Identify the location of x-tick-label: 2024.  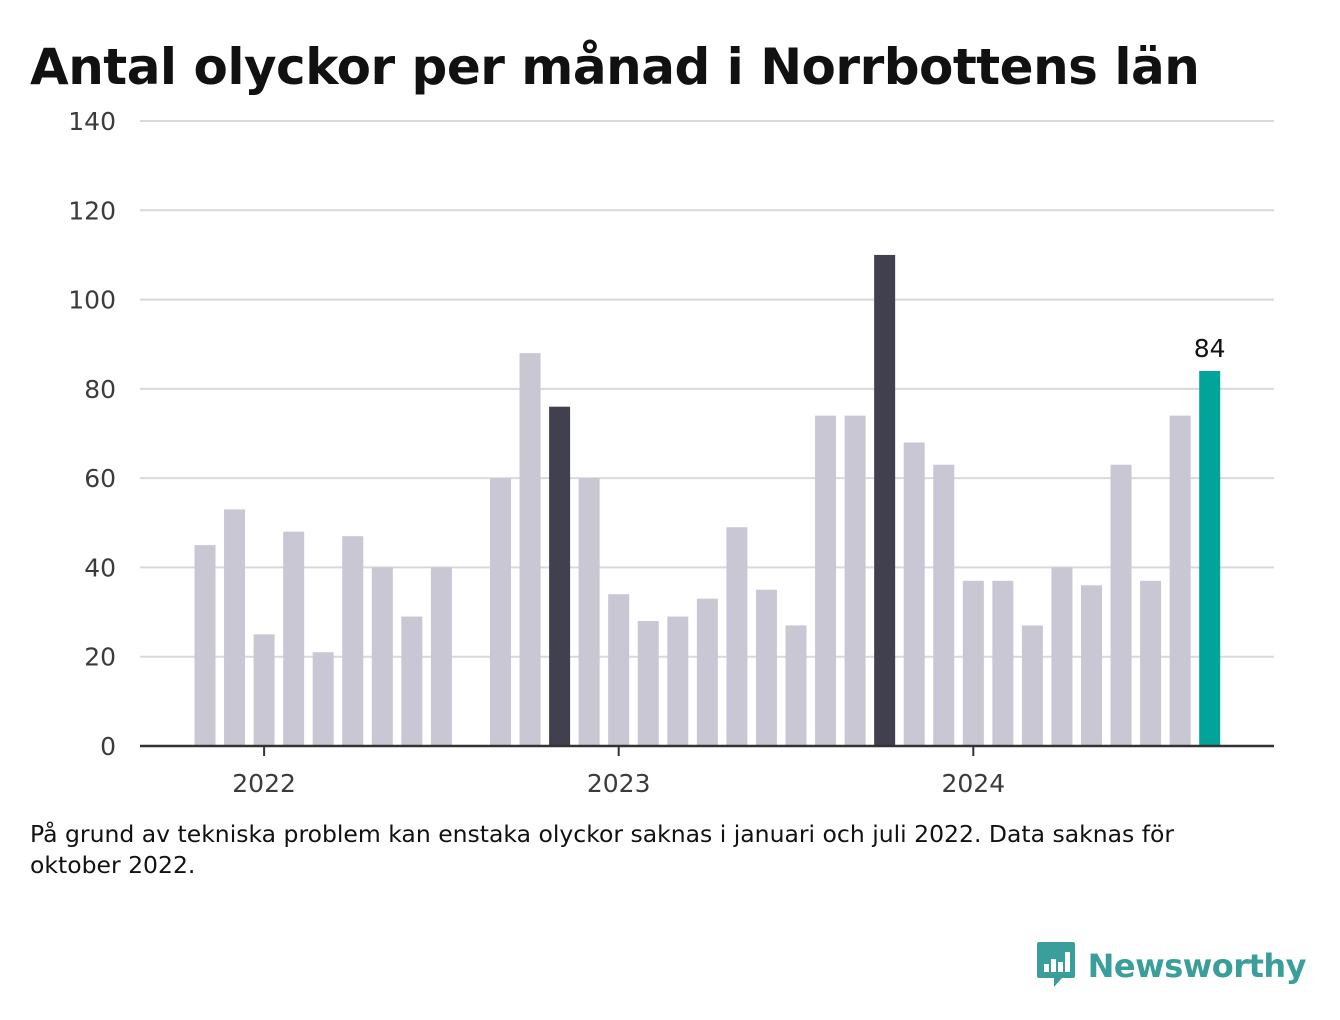
(973, 783).